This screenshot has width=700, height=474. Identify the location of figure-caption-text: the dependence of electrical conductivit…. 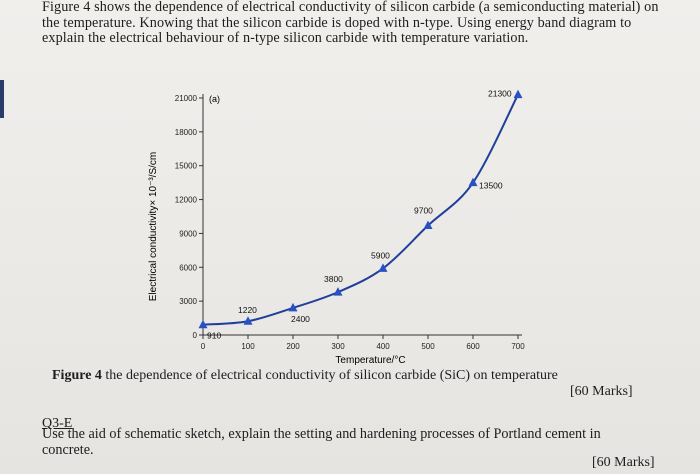
(329, 375).